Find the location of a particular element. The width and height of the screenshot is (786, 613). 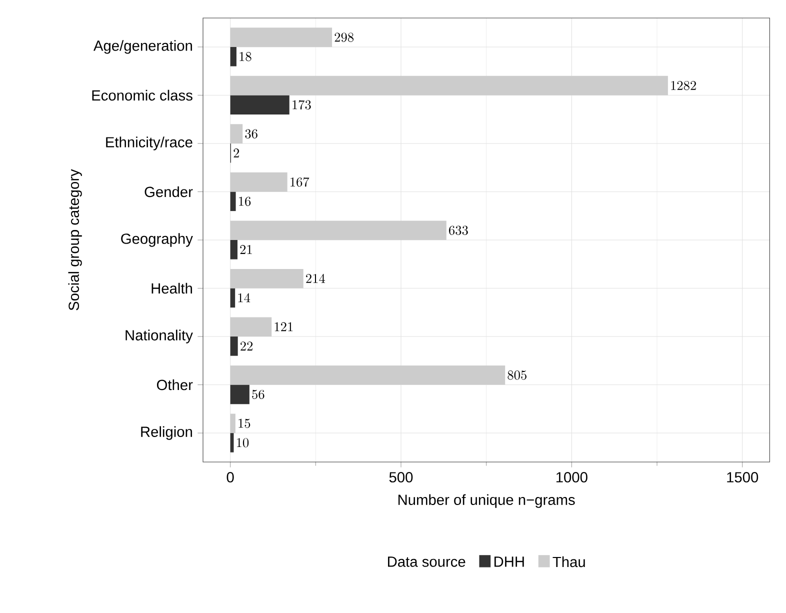

y-tick-label: Nationality is located at coordinates (159, 337).